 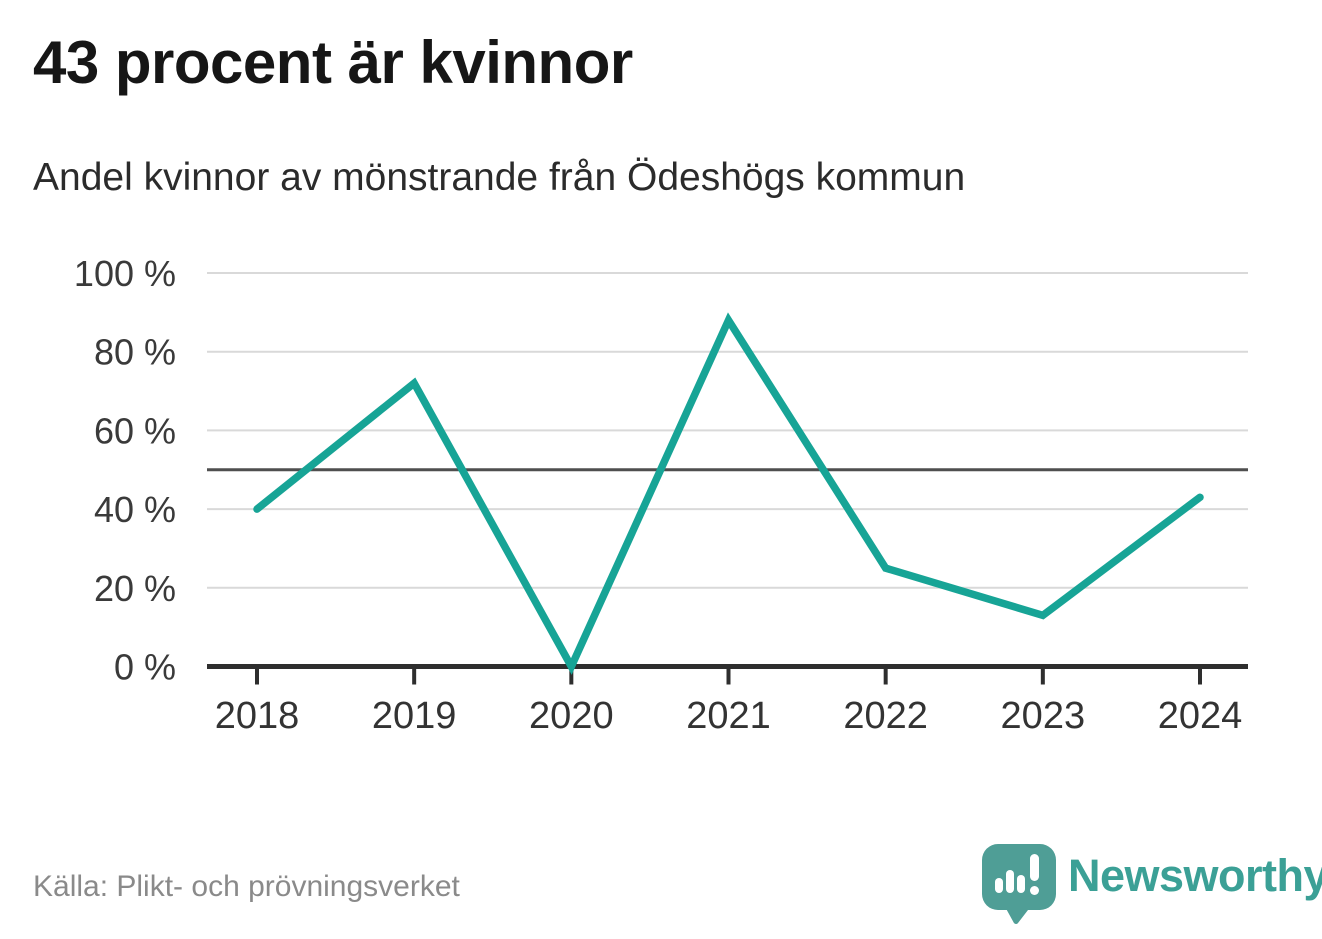 I want to click on y-tick-label: 20 %, so click(x=135, y=588).